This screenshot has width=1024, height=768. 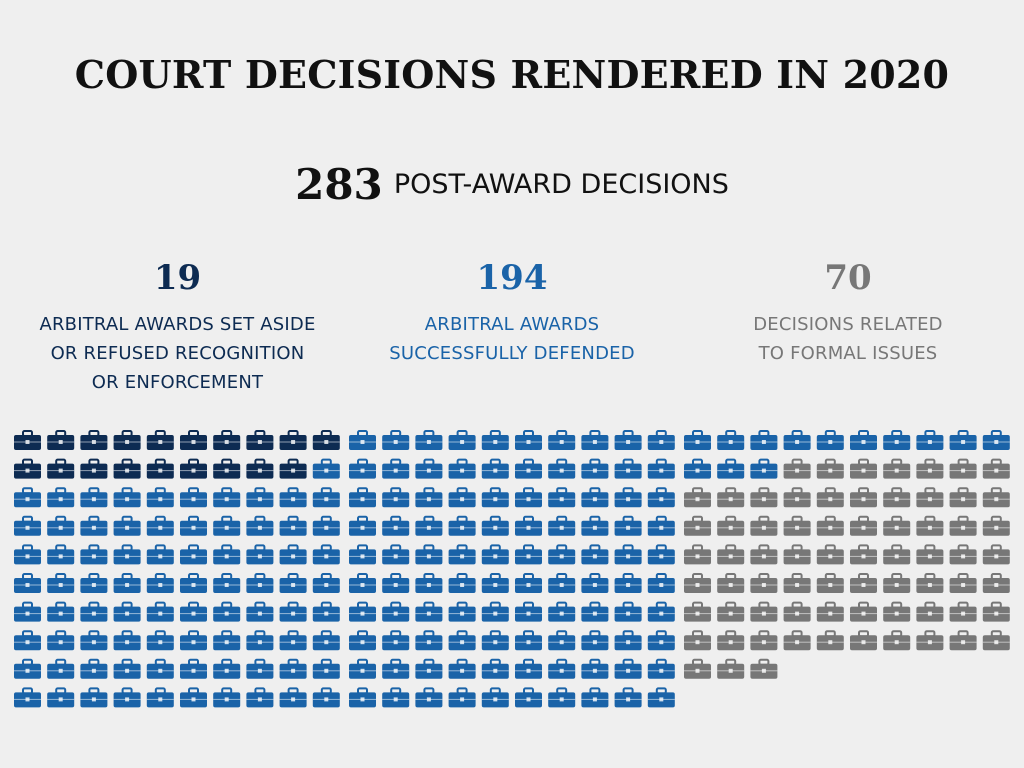 I want to click on total-label: POST-AWARD DECISIONS, so click(x=561, y=184).